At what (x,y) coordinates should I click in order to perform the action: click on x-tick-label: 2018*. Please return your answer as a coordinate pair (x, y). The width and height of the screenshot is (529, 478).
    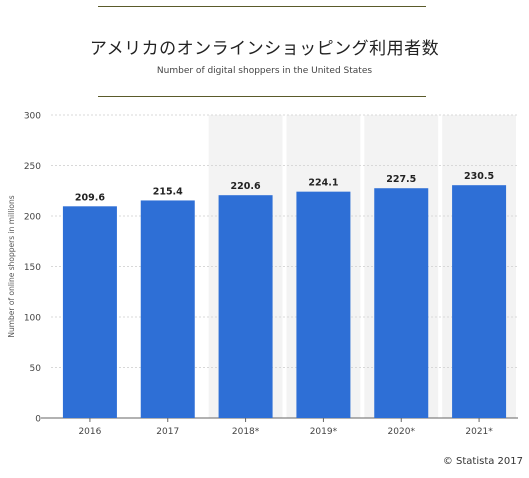
    Looking at the image, I should click on (246, 432).